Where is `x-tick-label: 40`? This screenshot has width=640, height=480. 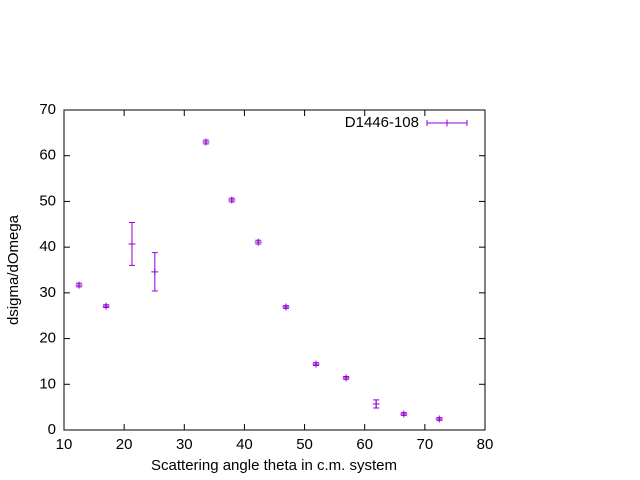
x-tick-label: 40 is located at coordinates (244, 444).